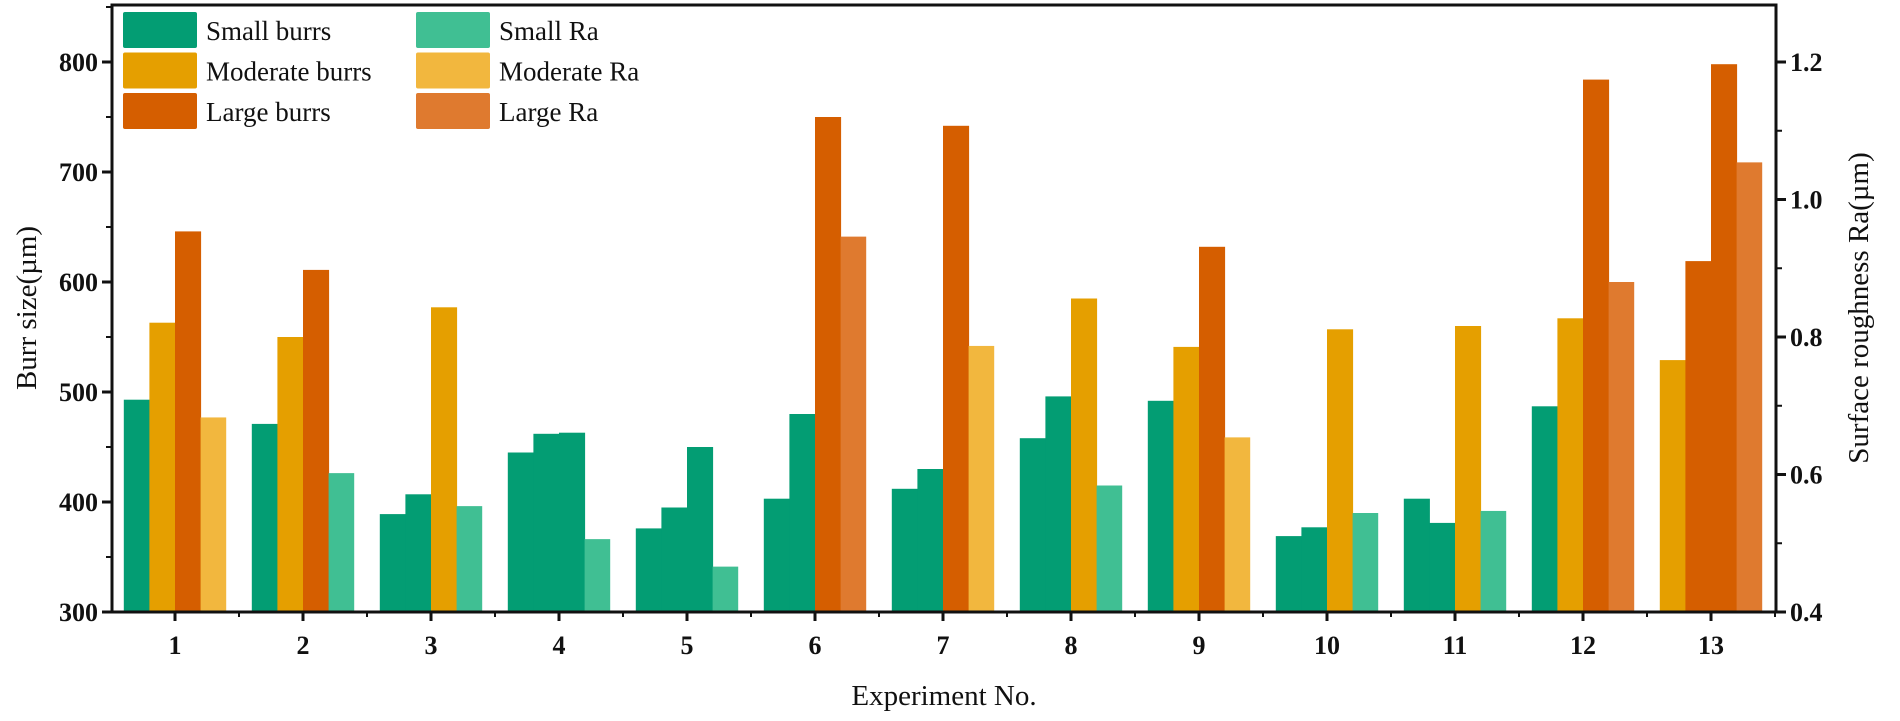 This screenshot has height=721, width=1900. What do you see at coordinates (1806, 475) in the screenshot?
I see `y2-tick-label: 0.6` at bounding box center [1806, 475].